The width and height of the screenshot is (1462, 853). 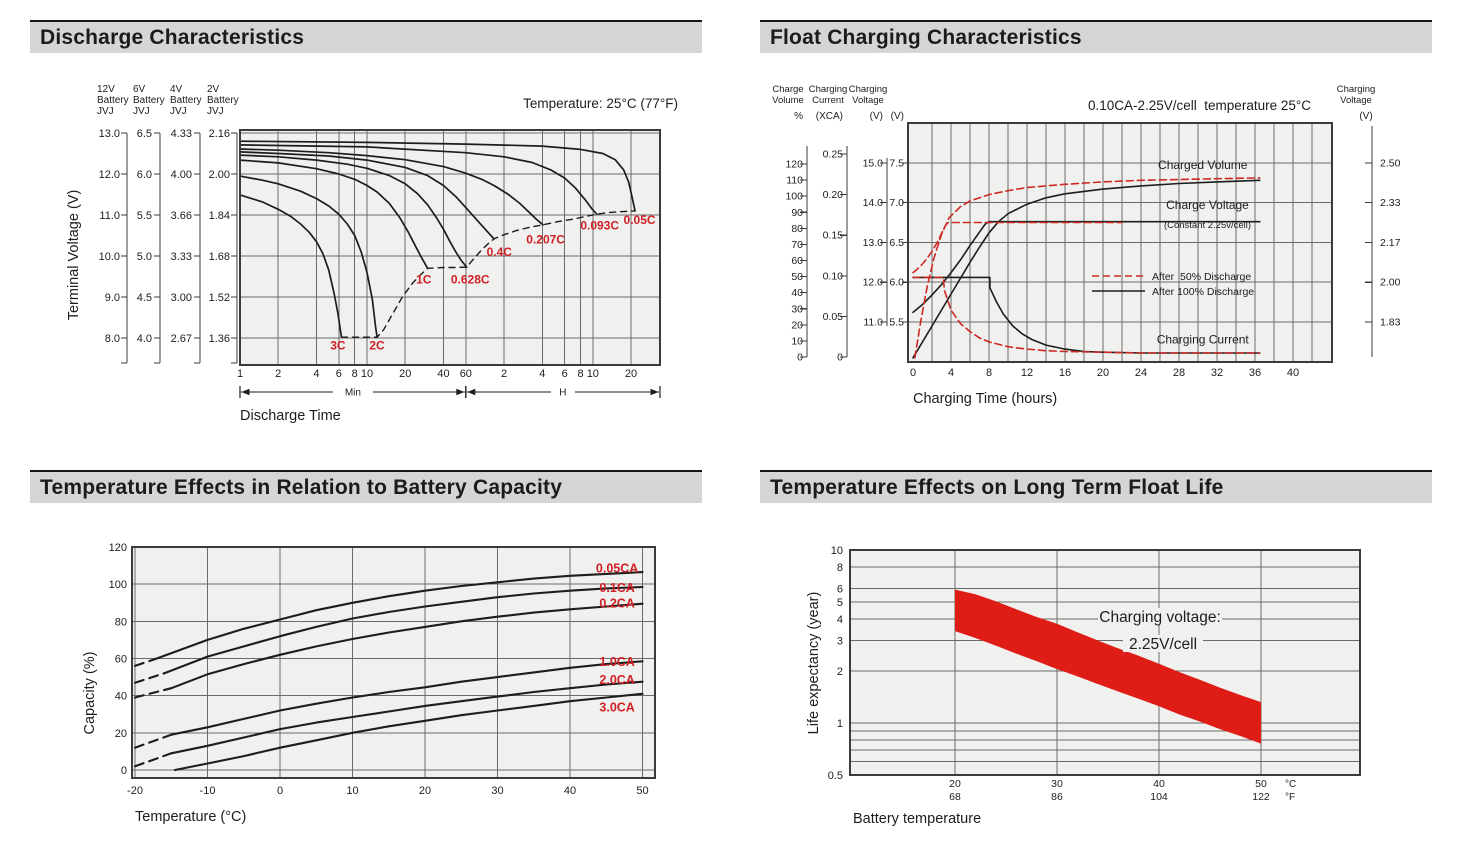 I want to click on scale-tick: 3.00, so click(x=181, y=298).